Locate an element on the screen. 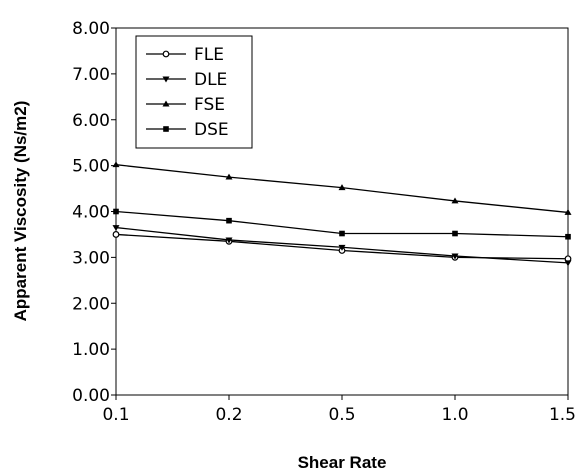 The height and width of the screenshot is (473, 584). x-tick-label: 1.5 is located at coordinates (562, 415).